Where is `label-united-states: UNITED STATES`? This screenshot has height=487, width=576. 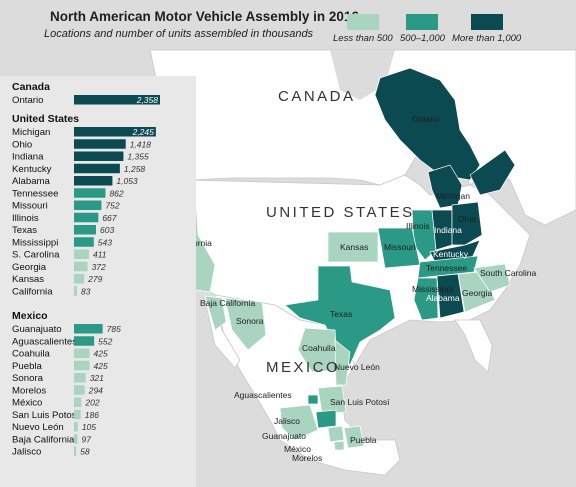
label-united-states: UNITED STATES is located at coordinates (340, 212).